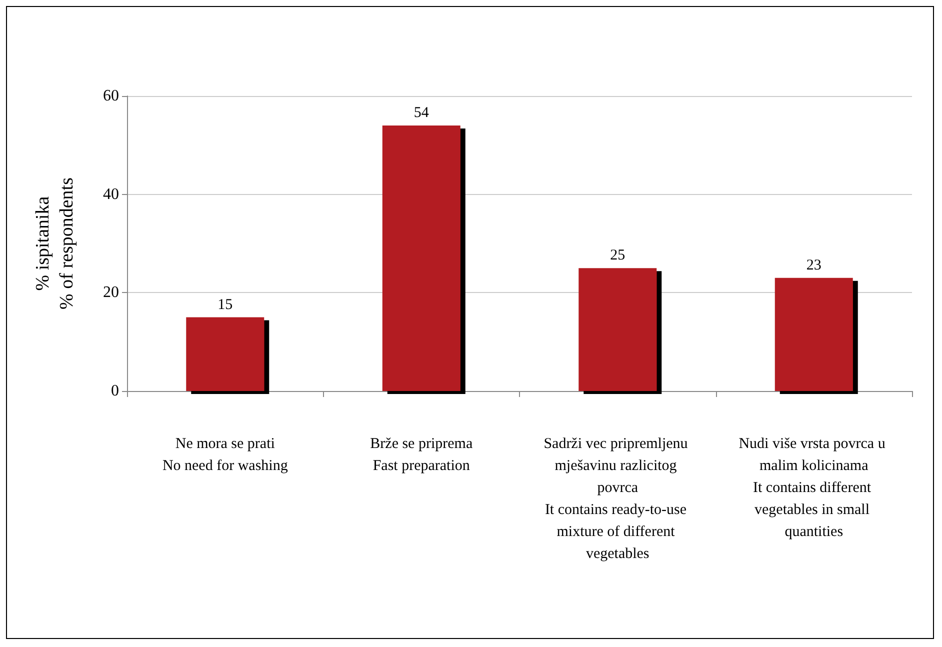 The width and height of the screenshot is (942, 647). I want to click on data-label: 23, so click(814, 265).